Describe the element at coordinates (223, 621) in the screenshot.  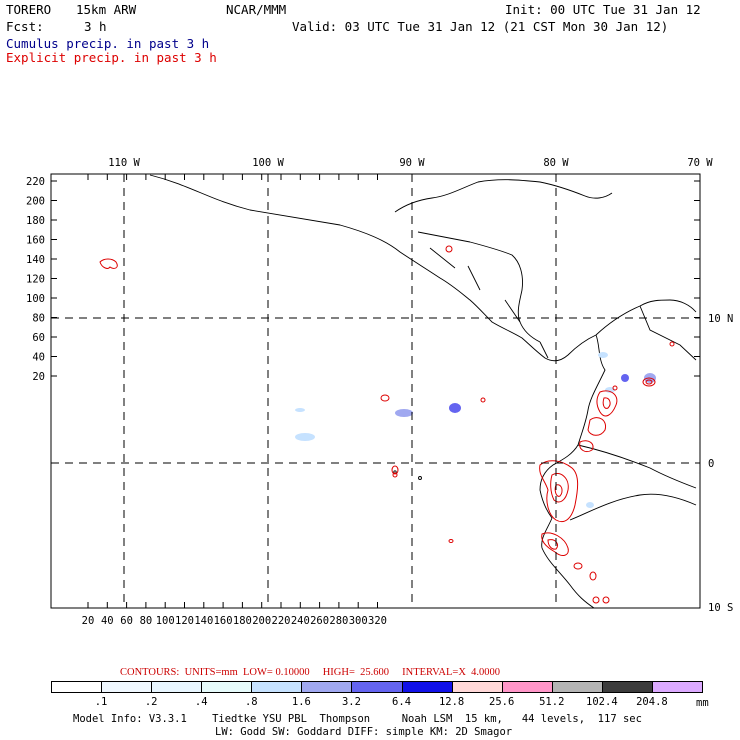
I see `x-tick-label: 160` at that location.